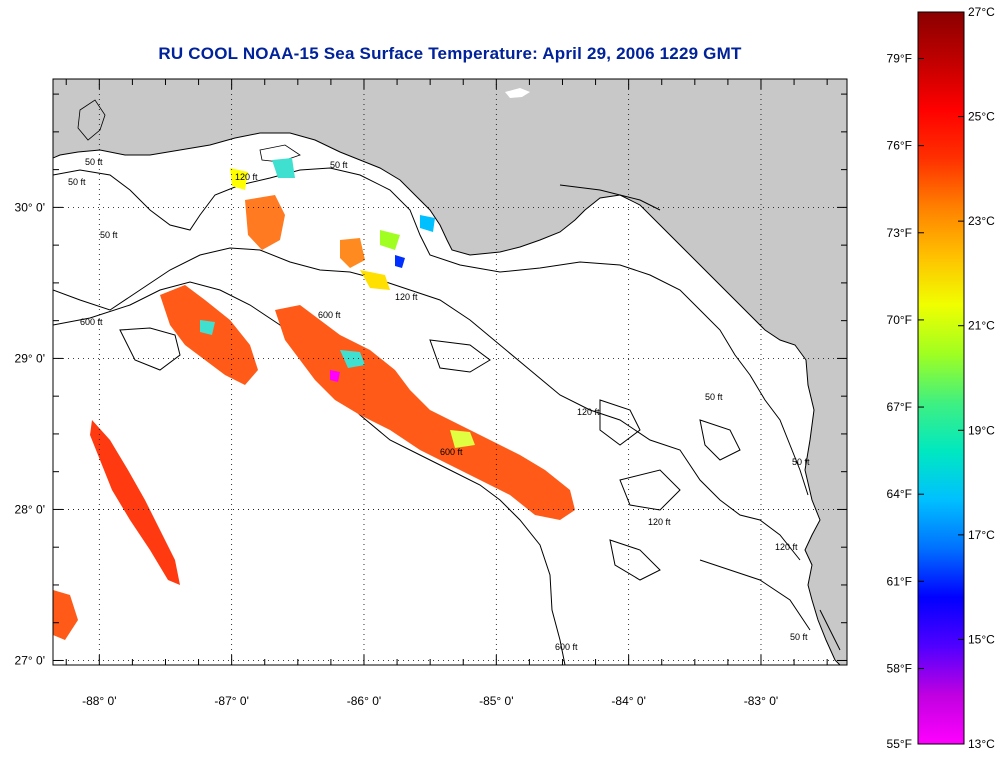  I want to click on colorbar-f-label: 55°F, so click(899, 744).